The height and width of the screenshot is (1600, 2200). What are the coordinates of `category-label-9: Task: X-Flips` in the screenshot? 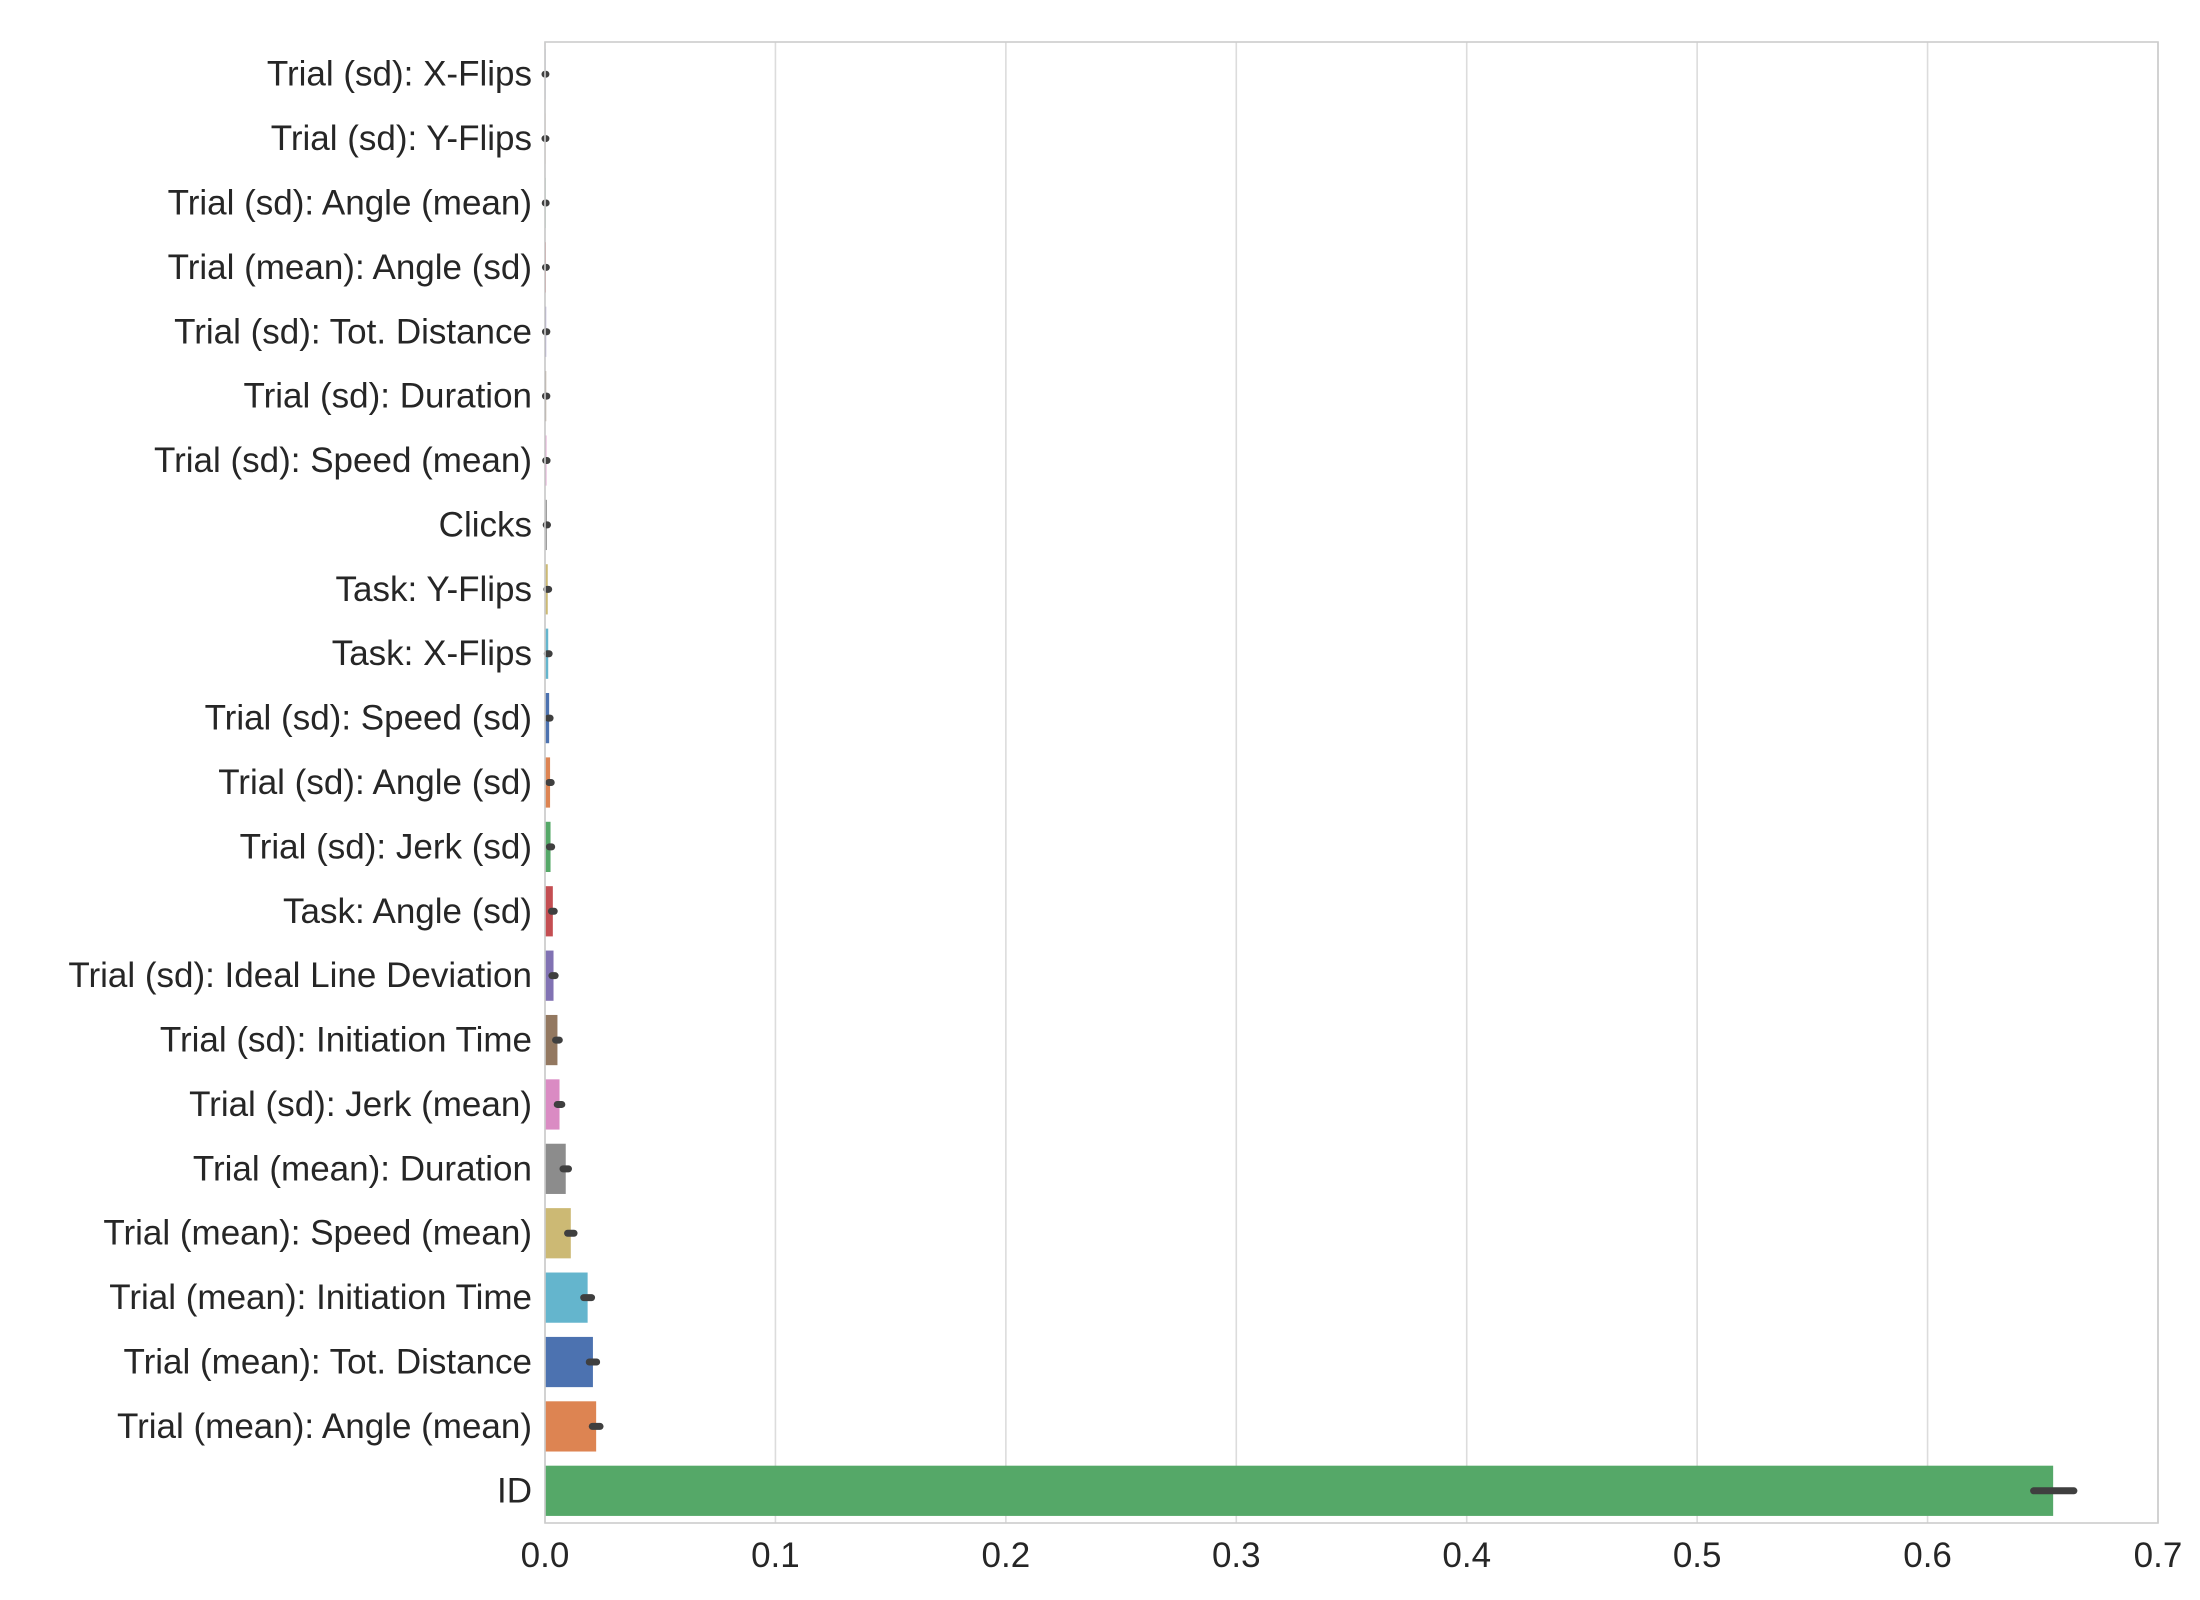 It's located at (432, 653).